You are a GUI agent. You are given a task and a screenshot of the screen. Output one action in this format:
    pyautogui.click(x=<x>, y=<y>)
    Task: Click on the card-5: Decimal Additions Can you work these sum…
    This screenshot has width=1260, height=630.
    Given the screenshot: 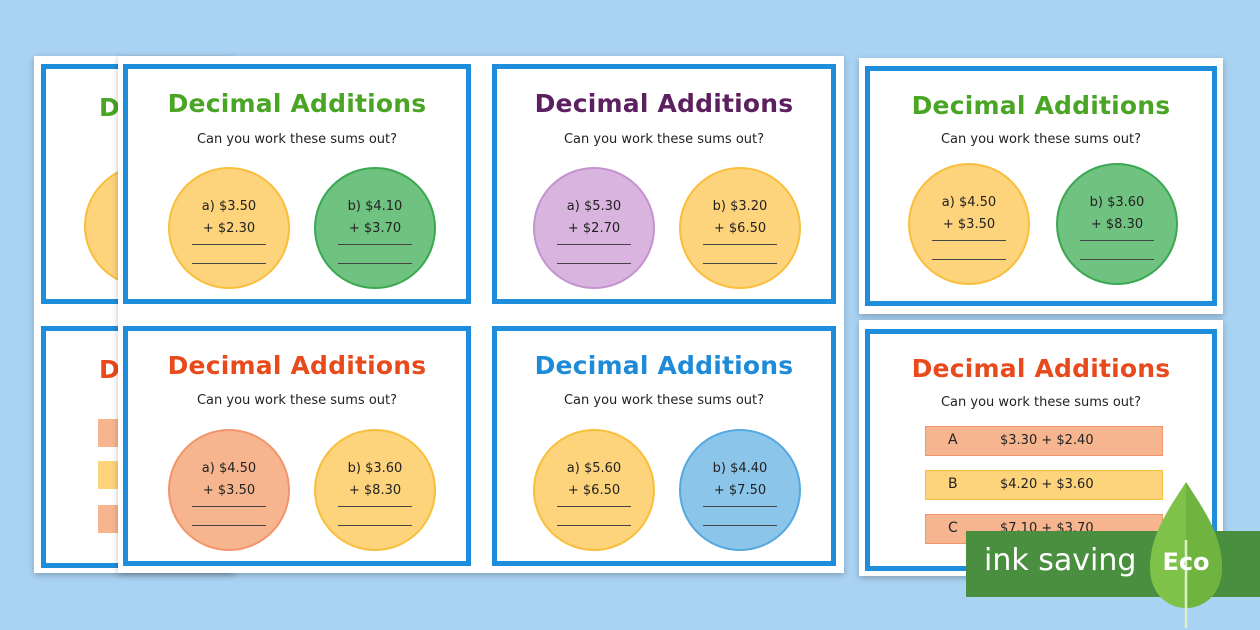 What is the action you would take?
    pyautogui.click(x=1041, y=186)
    